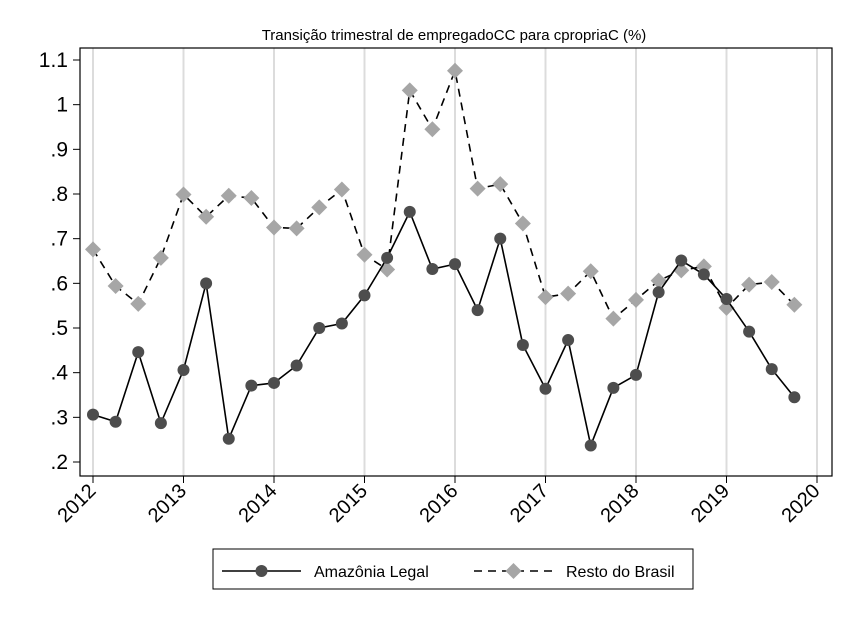 The height and width of the screenshot is (620, 852). Describe the element at coordinates (371, 572) in the screenshot. I see `legend-label: Amazônia Legal` at that location.